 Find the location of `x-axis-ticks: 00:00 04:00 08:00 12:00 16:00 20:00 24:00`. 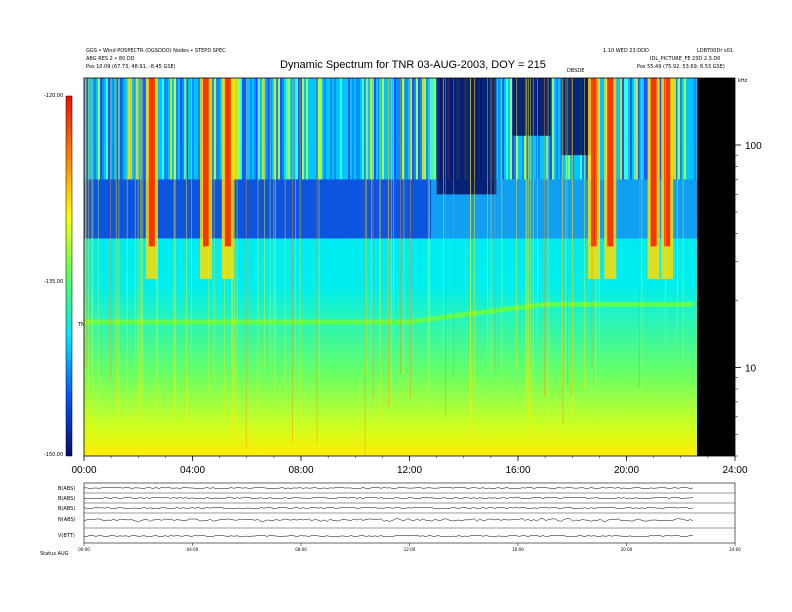

x-axis-ticks: 00:00 04:00 08:00 12:00 16:00 20:00 24:00 is located at coordinates (409, 466).